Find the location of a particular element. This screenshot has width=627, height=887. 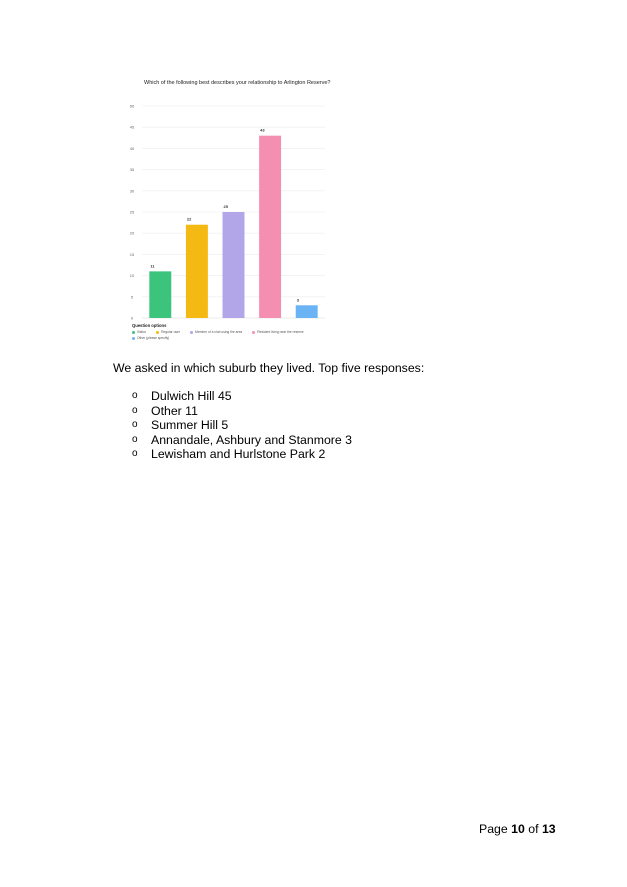

list-item-text: Dulwich Hill 45 is located at coordinates (191, 396).